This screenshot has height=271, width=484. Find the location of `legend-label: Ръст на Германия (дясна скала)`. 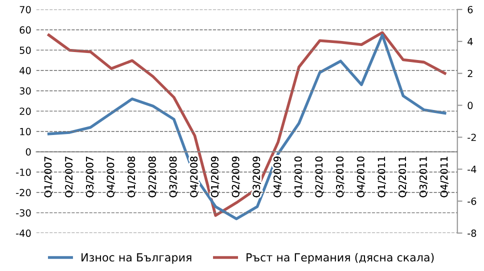

legend-label: Ръст на Германия (дясна скала) is located at coordinates (340, 258).